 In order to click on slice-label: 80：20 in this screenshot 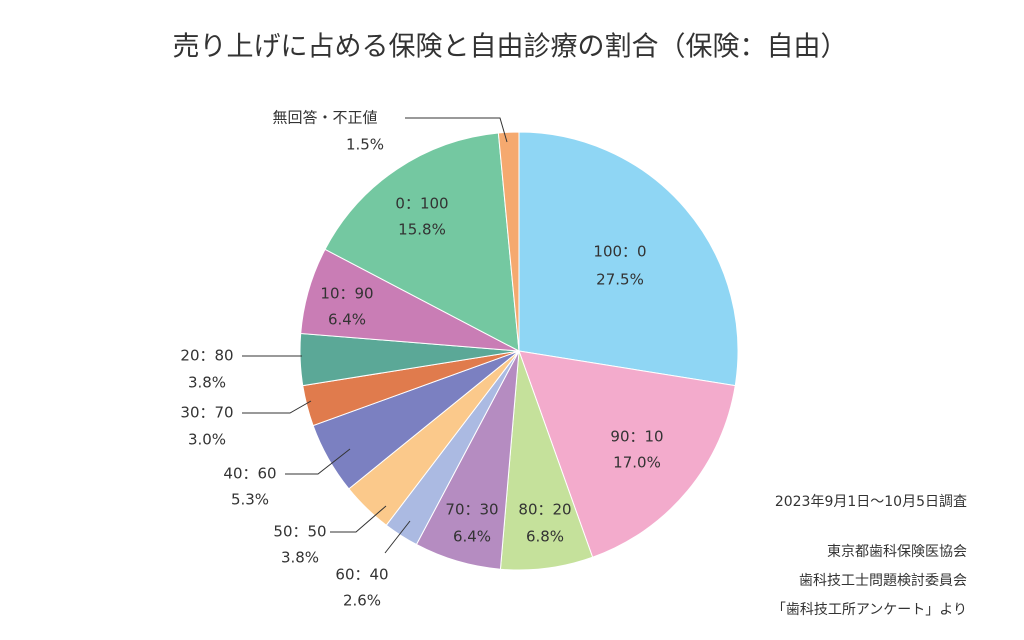, I will do `click(544, 510)`.